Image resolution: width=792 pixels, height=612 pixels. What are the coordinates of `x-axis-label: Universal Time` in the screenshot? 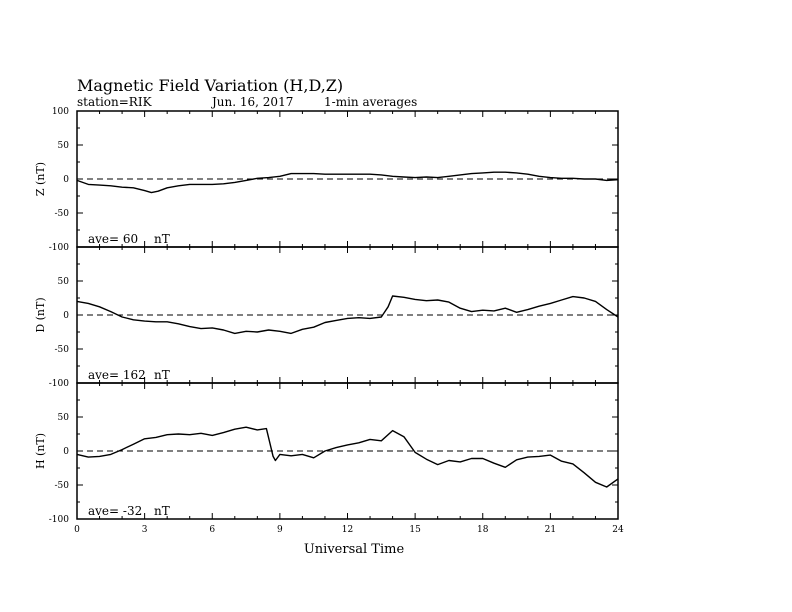 It's located at (354, 549).